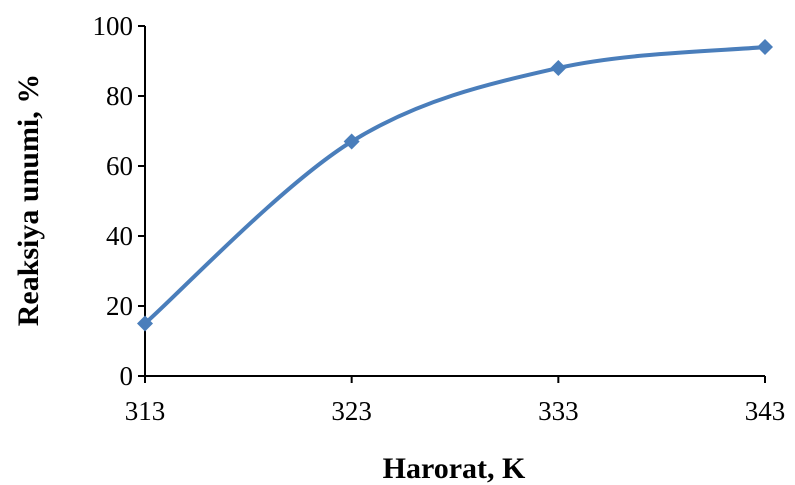 The height and width of the screenshot is (485, 795). Describe the element at coordinates (351, 411) in the screenshot. I see `x-tick-label: 323` at that location.